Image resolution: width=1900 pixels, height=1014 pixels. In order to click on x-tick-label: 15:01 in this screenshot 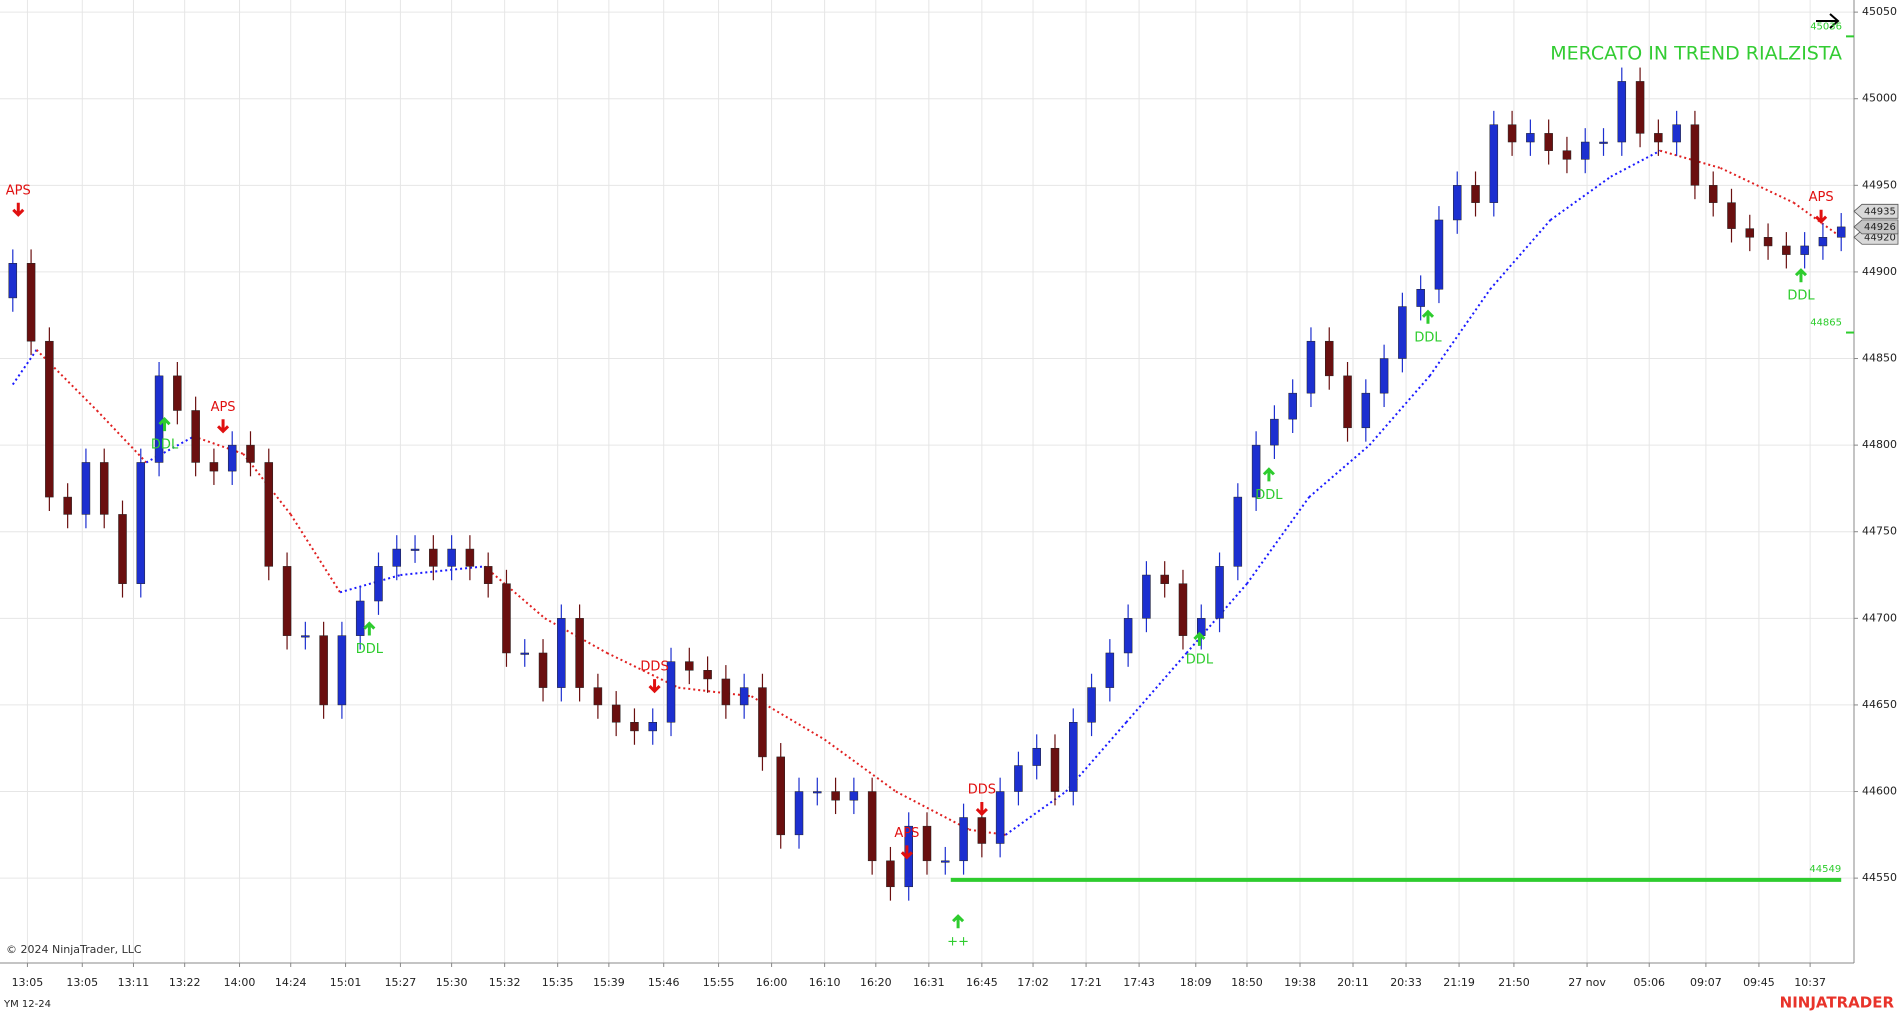, I will do `click(346, 982)`.